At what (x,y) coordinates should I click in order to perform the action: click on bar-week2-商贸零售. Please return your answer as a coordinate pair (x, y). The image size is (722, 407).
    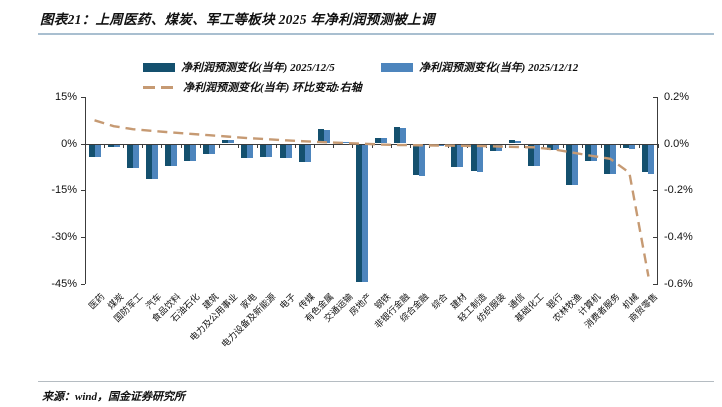
    Looking at the image, I should click on (651, 159).